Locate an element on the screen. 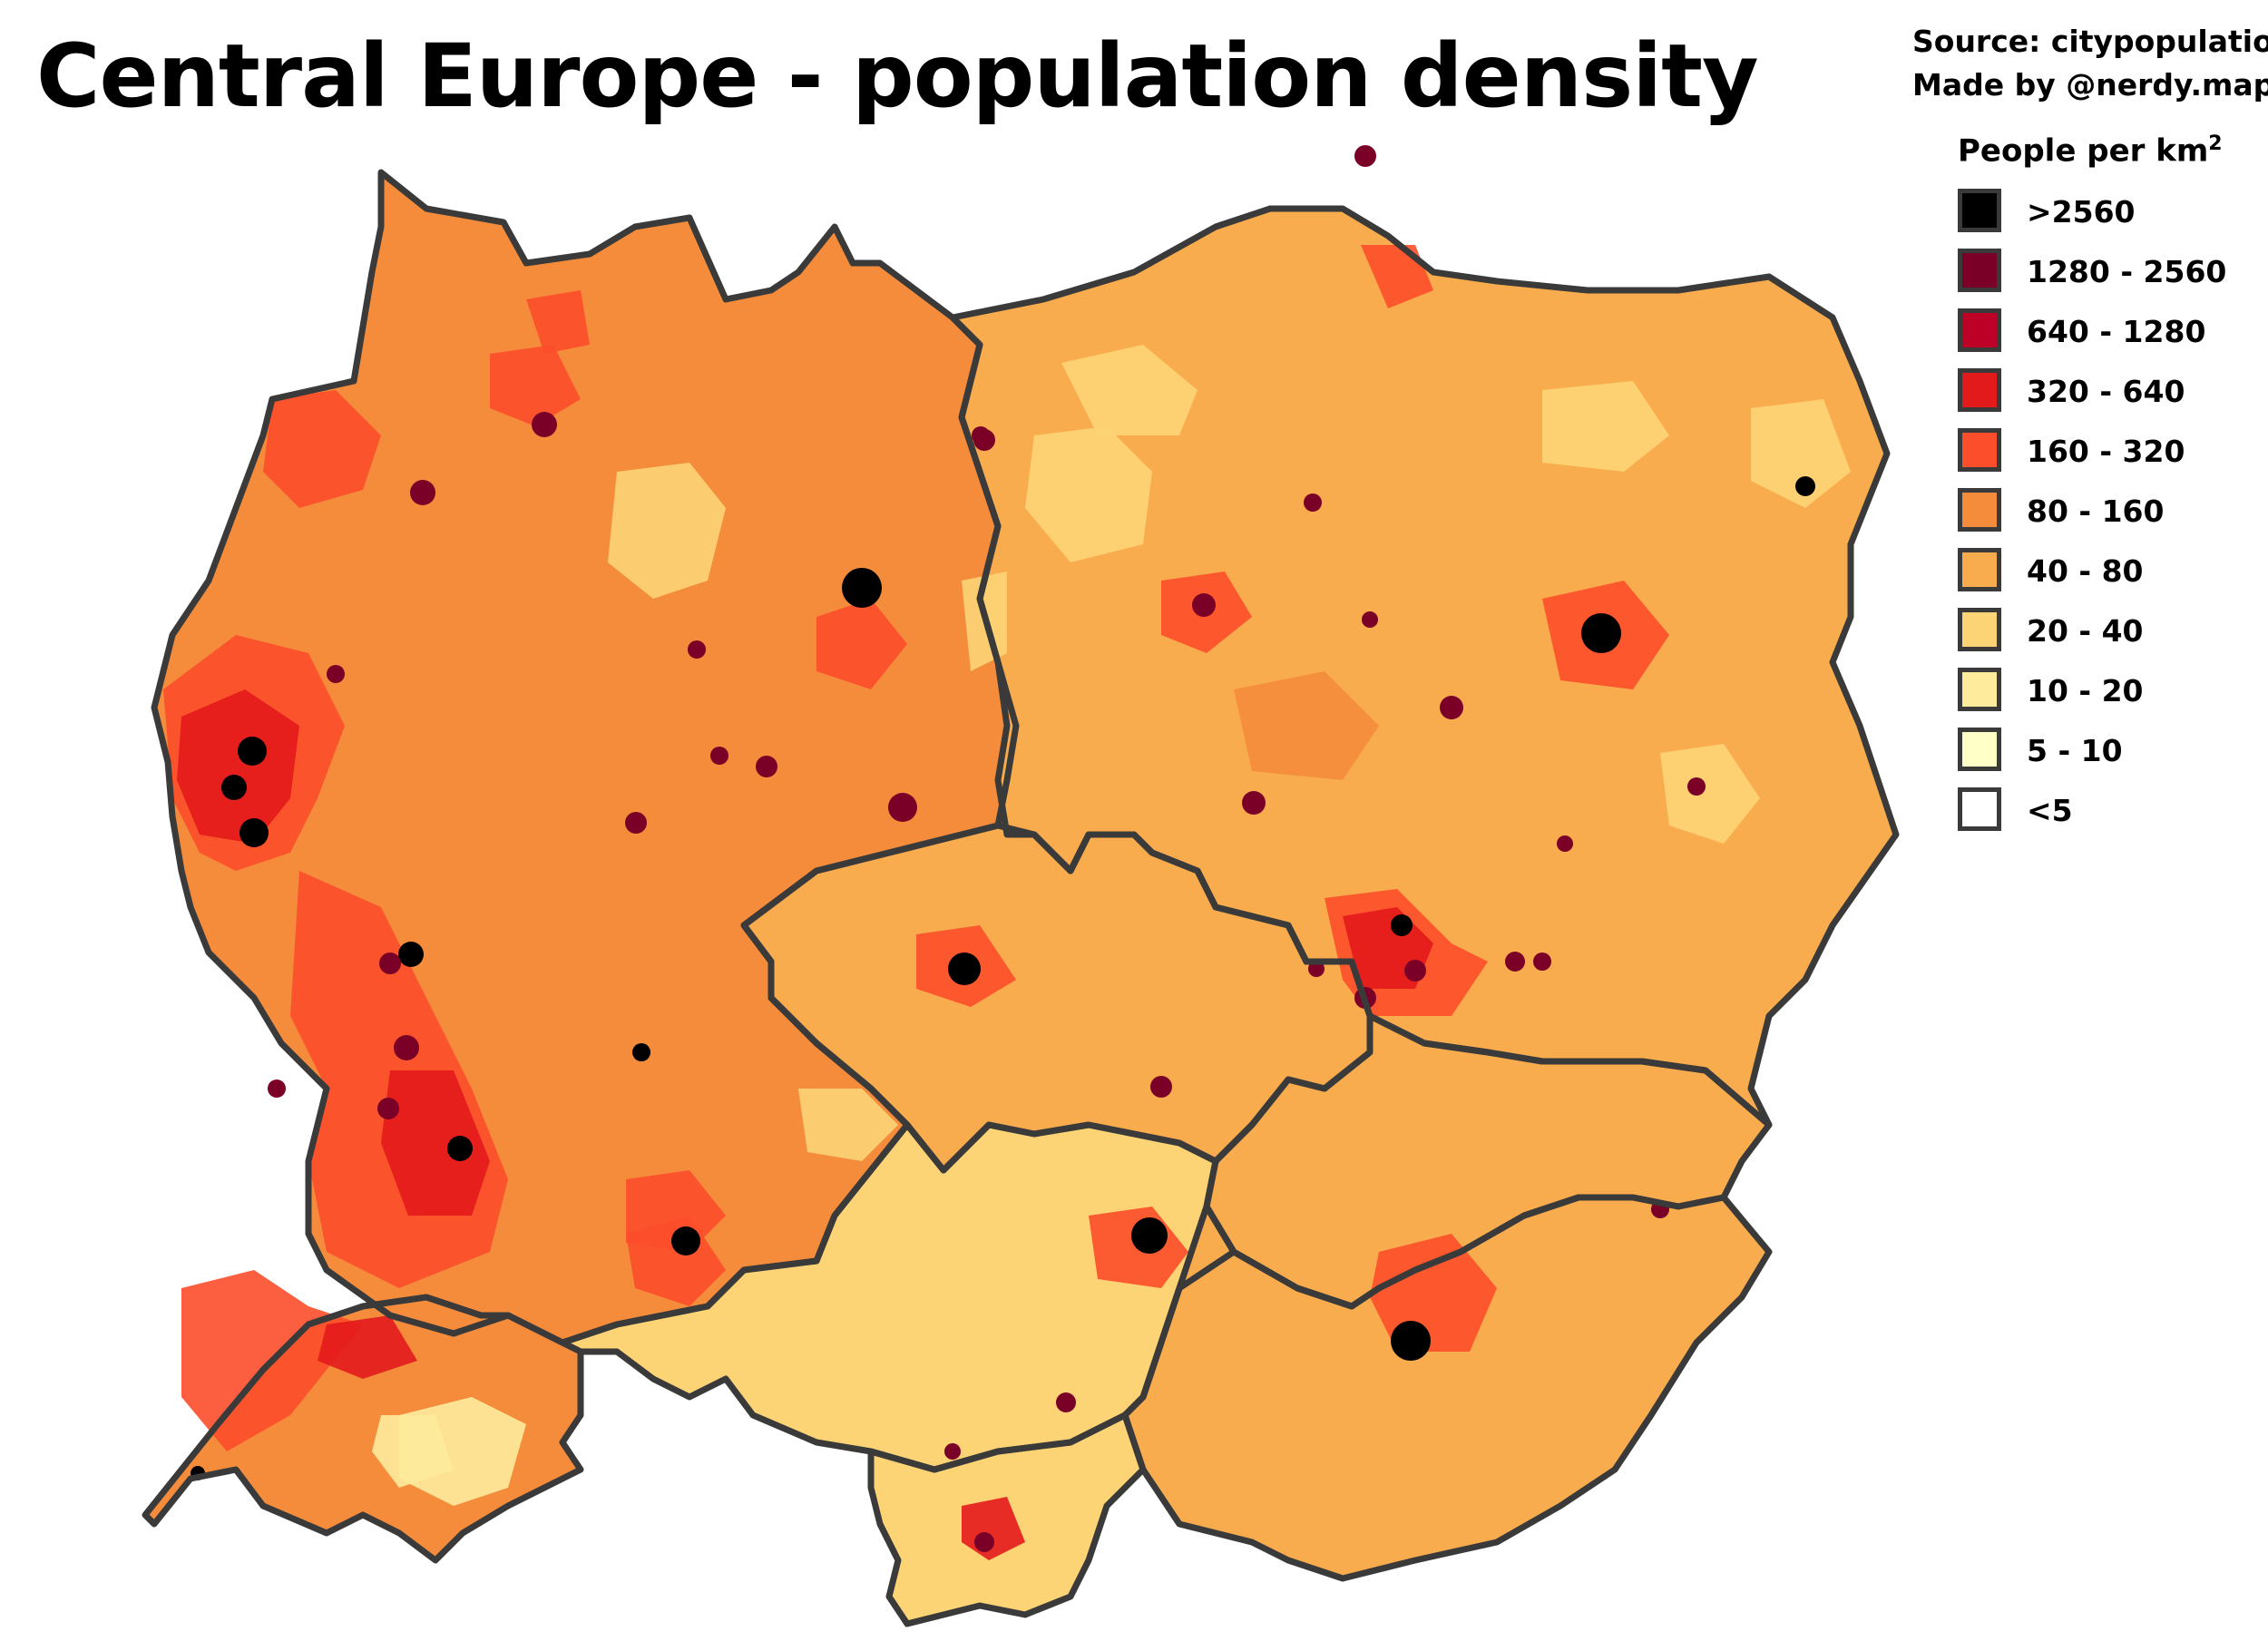 This screenshot has width=2268, height=1651. legend-item: >2560 is located at coordinates (2103, 215).